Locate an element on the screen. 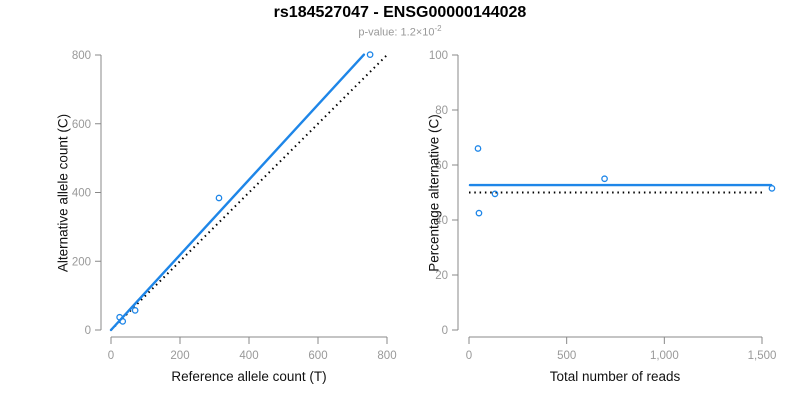 Image resolution: width=800 pixels, height=400 pixels. x-axis-label-left: Reference allele count (T) is located at coordinates (249, 376).